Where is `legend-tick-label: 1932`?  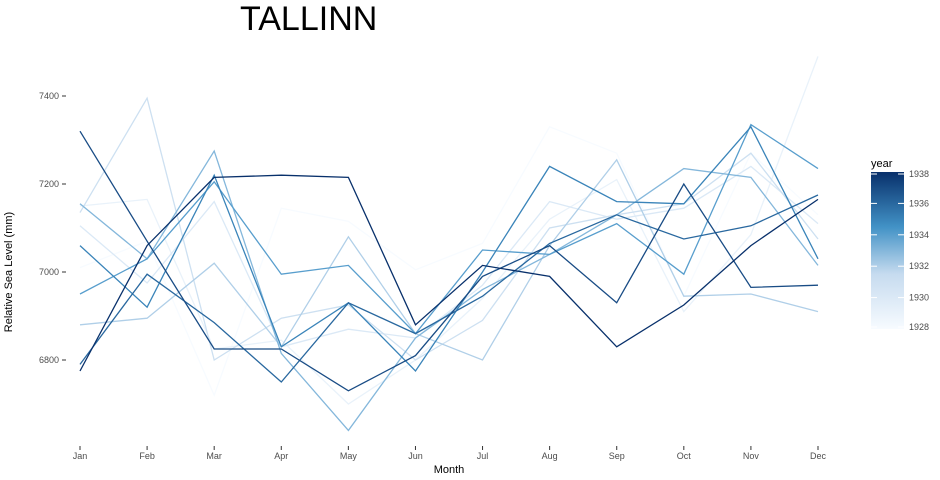 legend-tick-label: 1932 is located at coordinates (919, 266).